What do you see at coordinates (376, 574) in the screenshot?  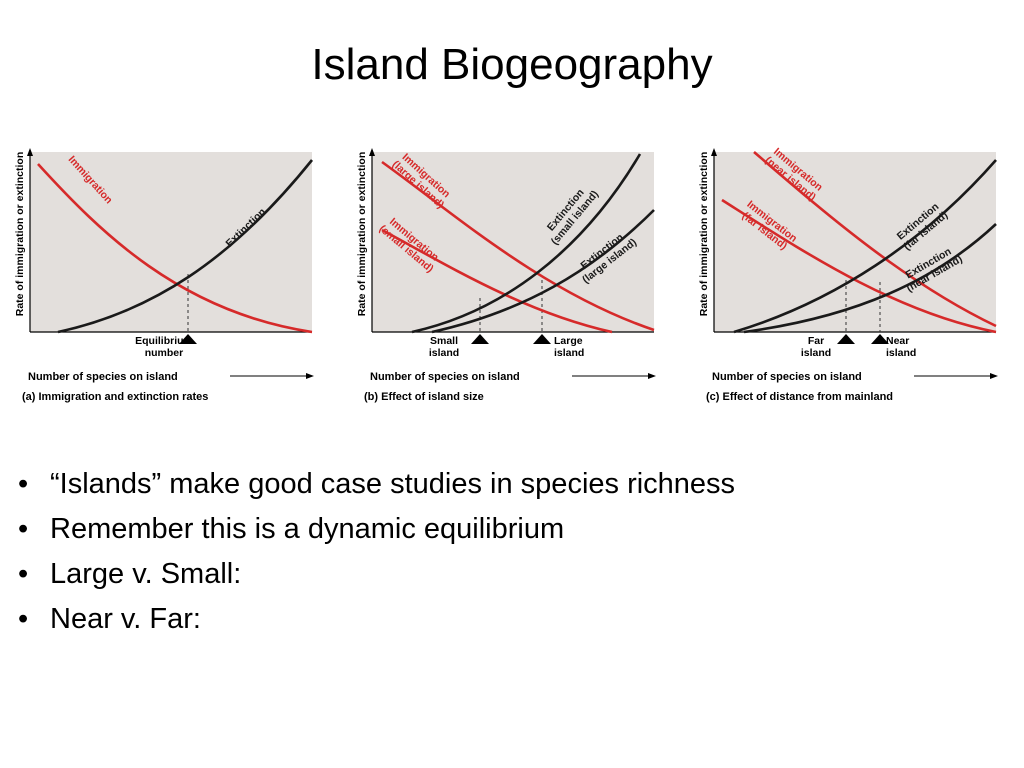 I see `bullet-item: • Large v. Small:` at bounding box center [376, 574].